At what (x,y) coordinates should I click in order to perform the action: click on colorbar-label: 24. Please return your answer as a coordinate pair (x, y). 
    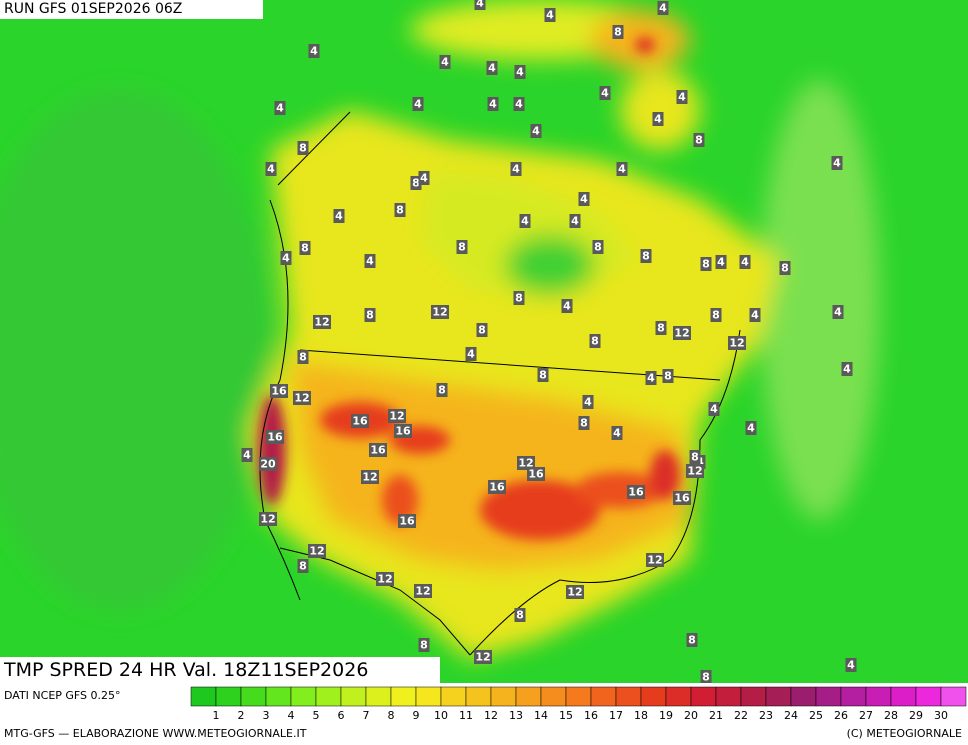
    Looking at the image, I should click on (791, 715).